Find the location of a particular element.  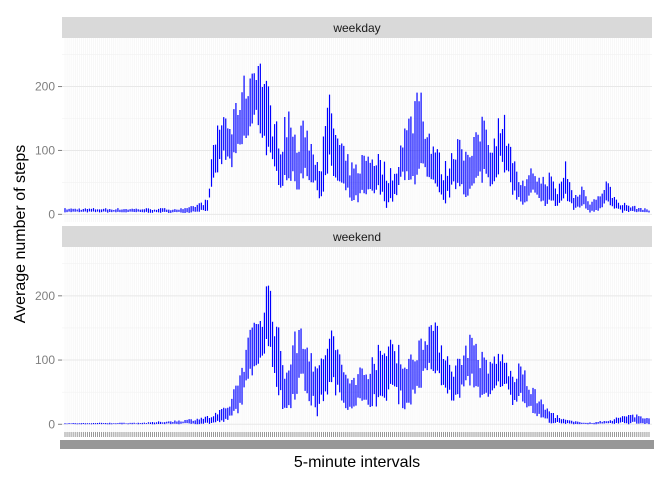

facet-strip-weekend is located at coordinates (357, 236).